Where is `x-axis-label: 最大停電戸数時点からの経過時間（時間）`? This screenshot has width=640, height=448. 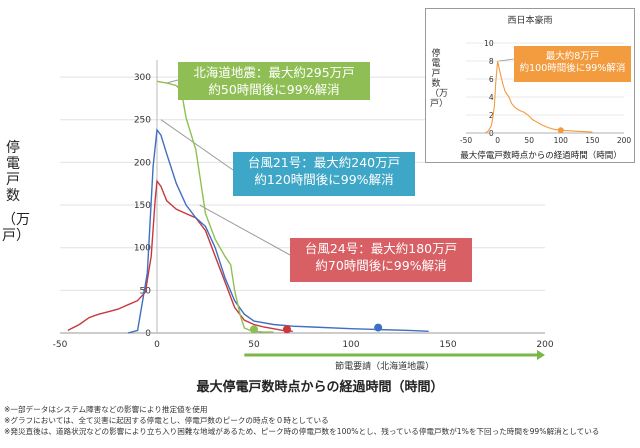
x-axis-label: 最大停電戸数時点からの経過時間（時間） is located at coordinates (320, 387).